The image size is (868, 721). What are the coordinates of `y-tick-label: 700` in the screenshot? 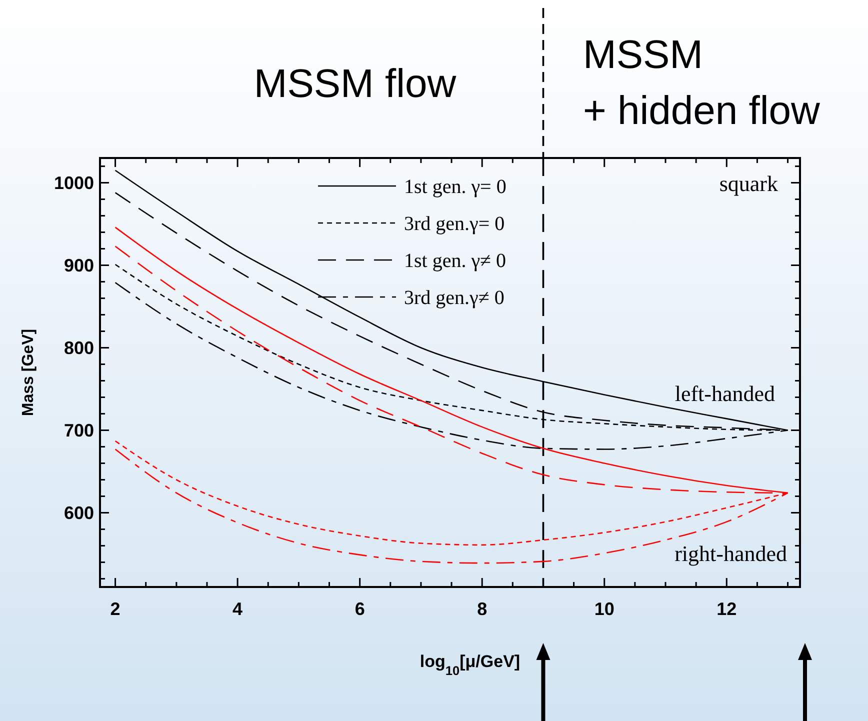 It's located at (79, 430).